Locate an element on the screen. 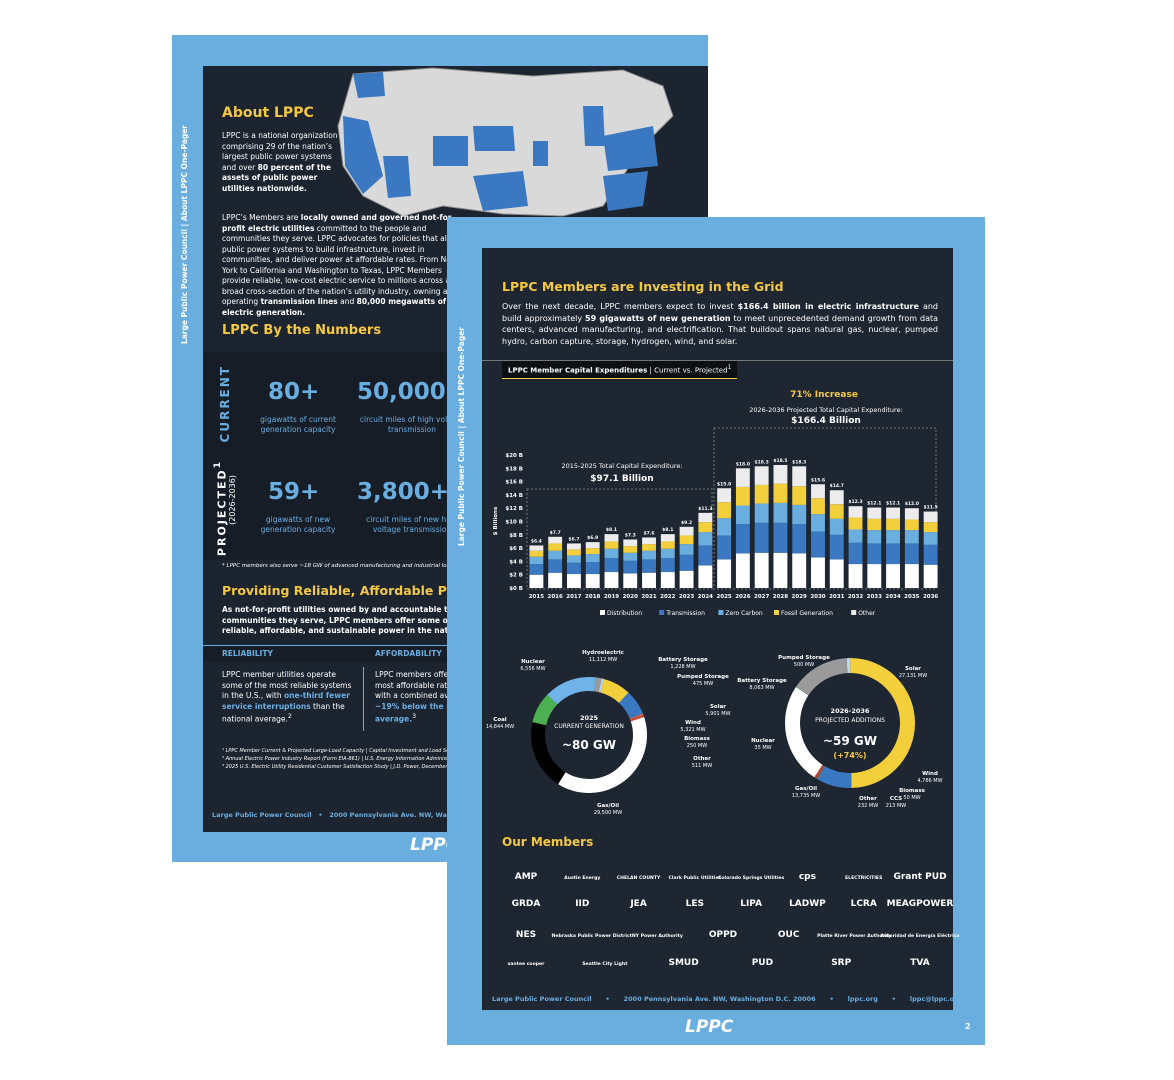  rule is located at coordinates (717, 360).